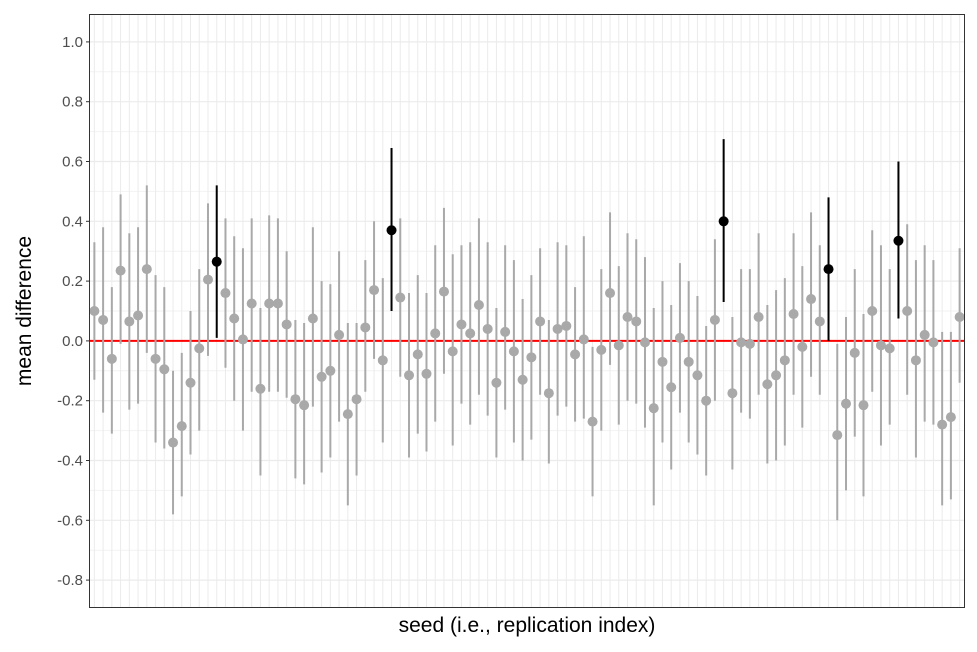 Image resolution: width=977 pixels, height=652 pixels. What do you see at coordinates (72, 42) in the screenshot?
I see `y-tick-label: 1.0` at bounding box center [72, 42].